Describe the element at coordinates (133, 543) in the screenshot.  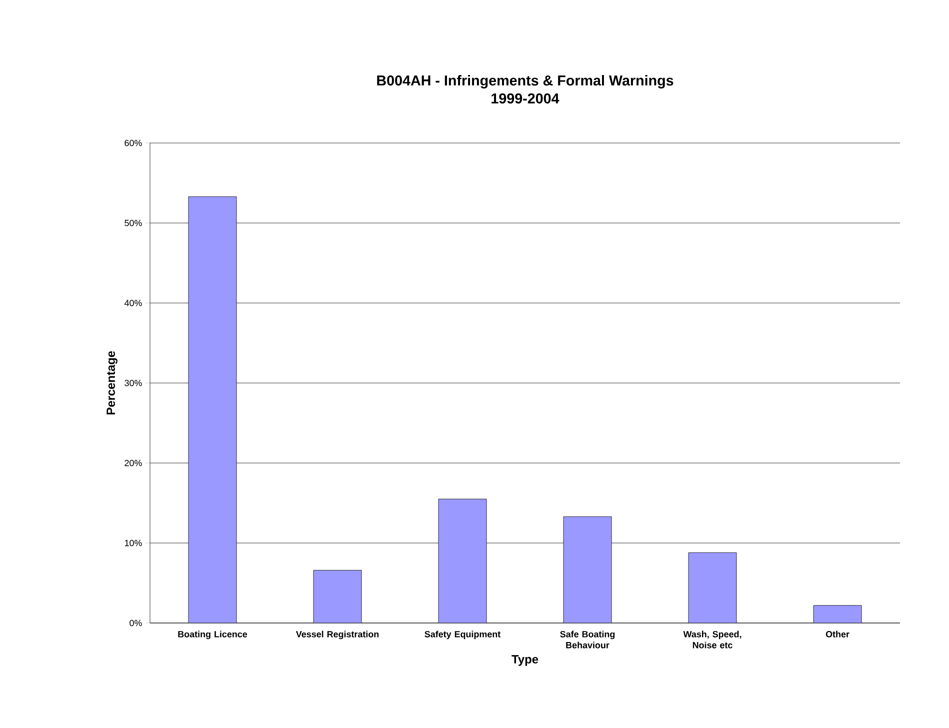
I see `y-tick-label: 10%` at that location.